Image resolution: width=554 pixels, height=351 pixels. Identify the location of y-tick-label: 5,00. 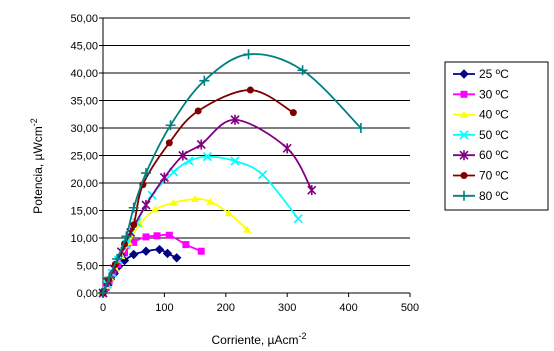
(87, 267).